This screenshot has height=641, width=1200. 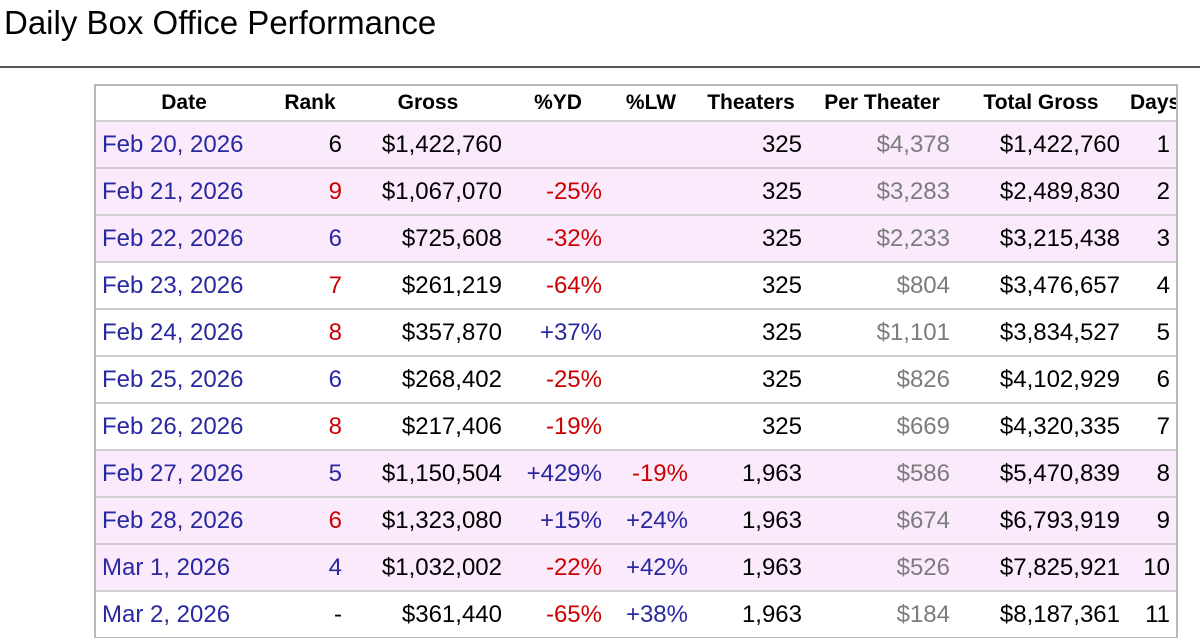 I want to click on cell-per-theater: $2,233, so click(x=882, y=238).